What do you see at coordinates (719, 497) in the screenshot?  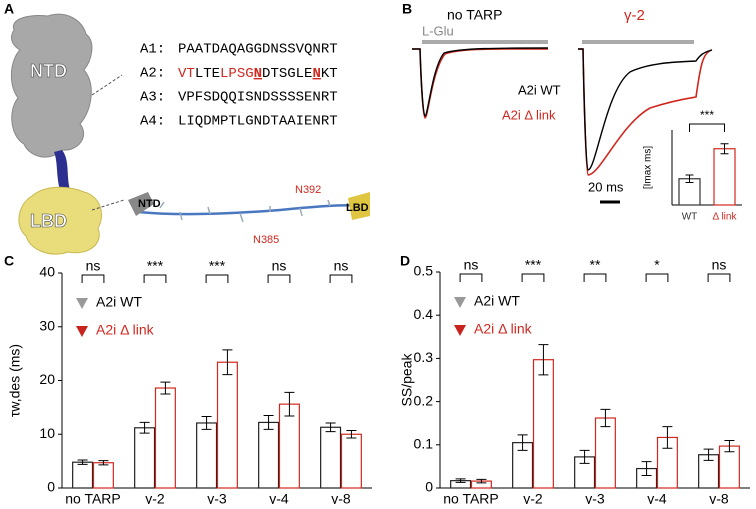 I see `x-tick-label: γ-8` at bounding box center [719, 497].